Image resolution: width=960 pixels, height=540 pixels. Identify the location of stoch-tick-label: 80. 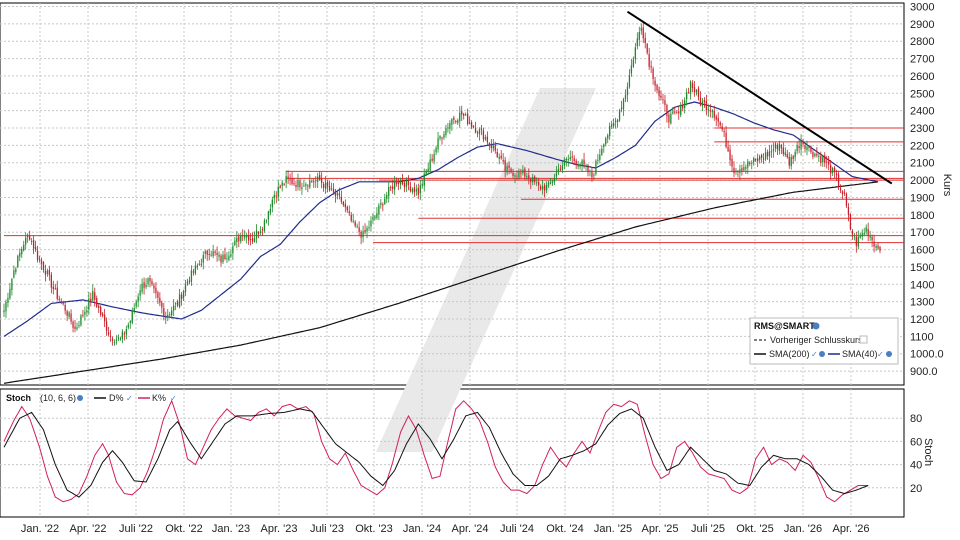
(916, 419).